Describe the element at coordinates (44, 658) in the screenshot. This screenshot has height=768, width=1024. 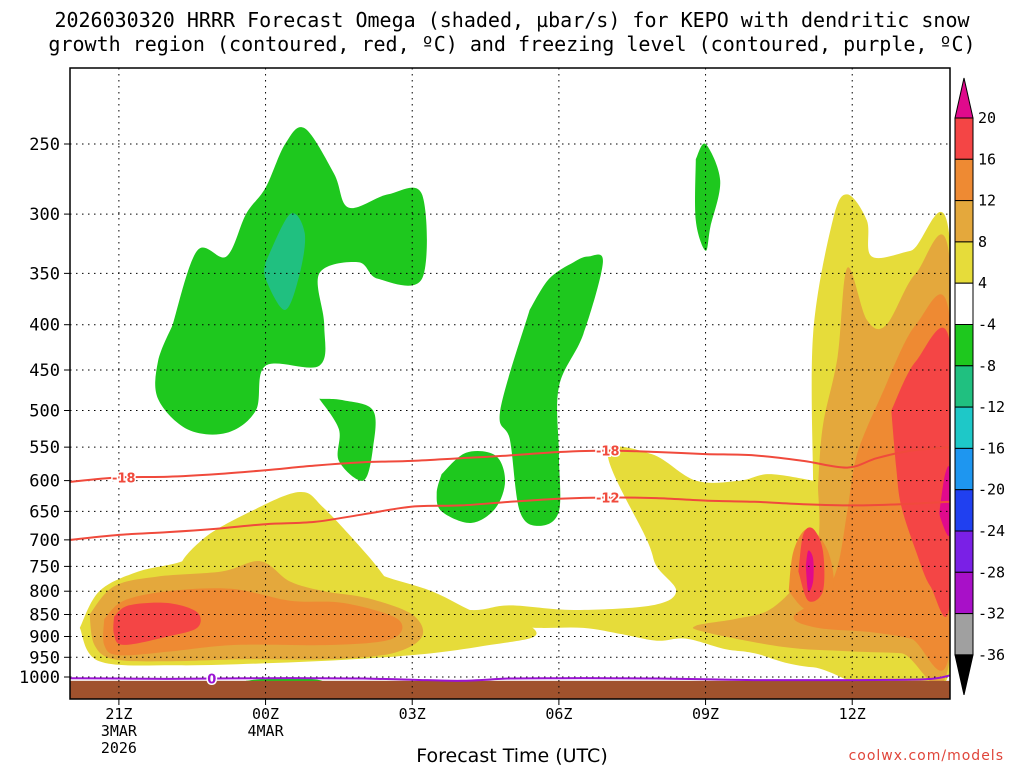
I see `y-tick-label-950: 950` at that location.